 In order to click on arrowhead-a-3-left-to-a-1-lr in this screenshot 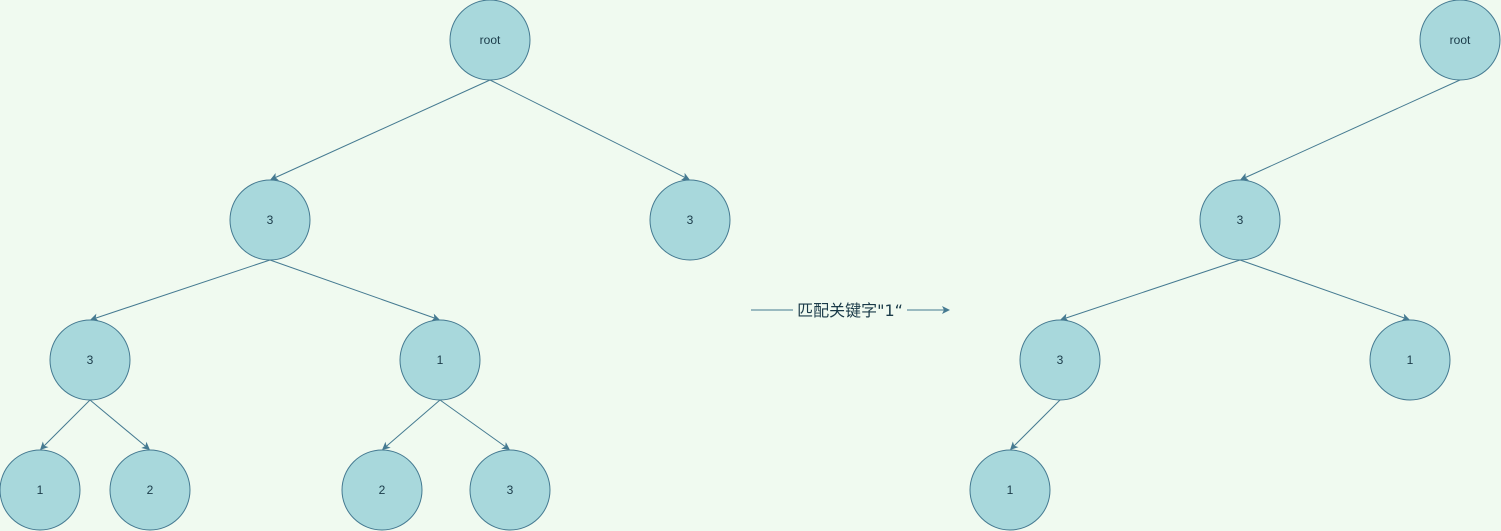, I will do `click(435, 317)`.